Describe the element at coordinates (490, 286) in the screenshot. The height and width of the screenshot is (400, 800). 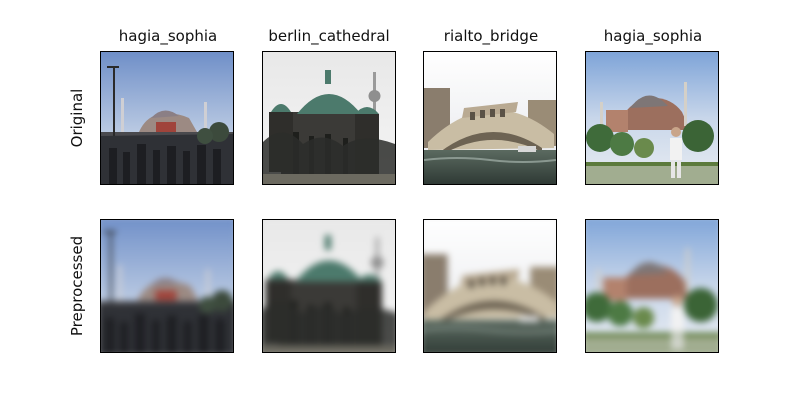
I see `image-preprocessed-rialto-bridge` at that location.